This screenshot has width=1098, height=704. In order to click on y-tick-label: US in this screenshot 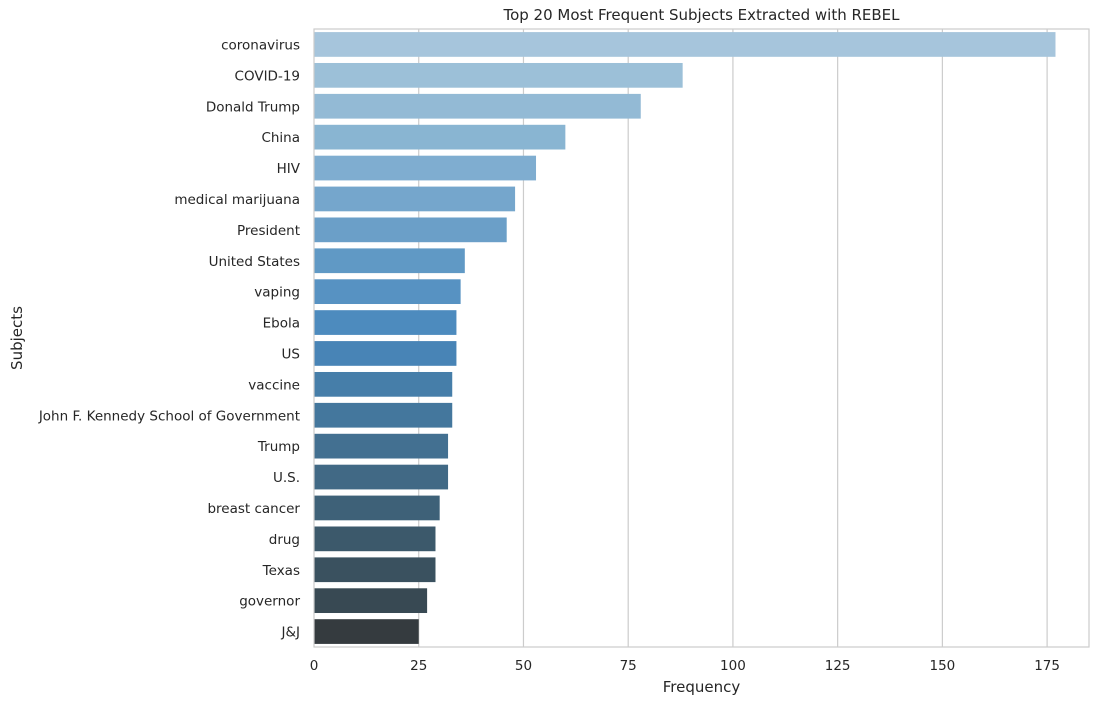, I will do `click(291, 354)`.